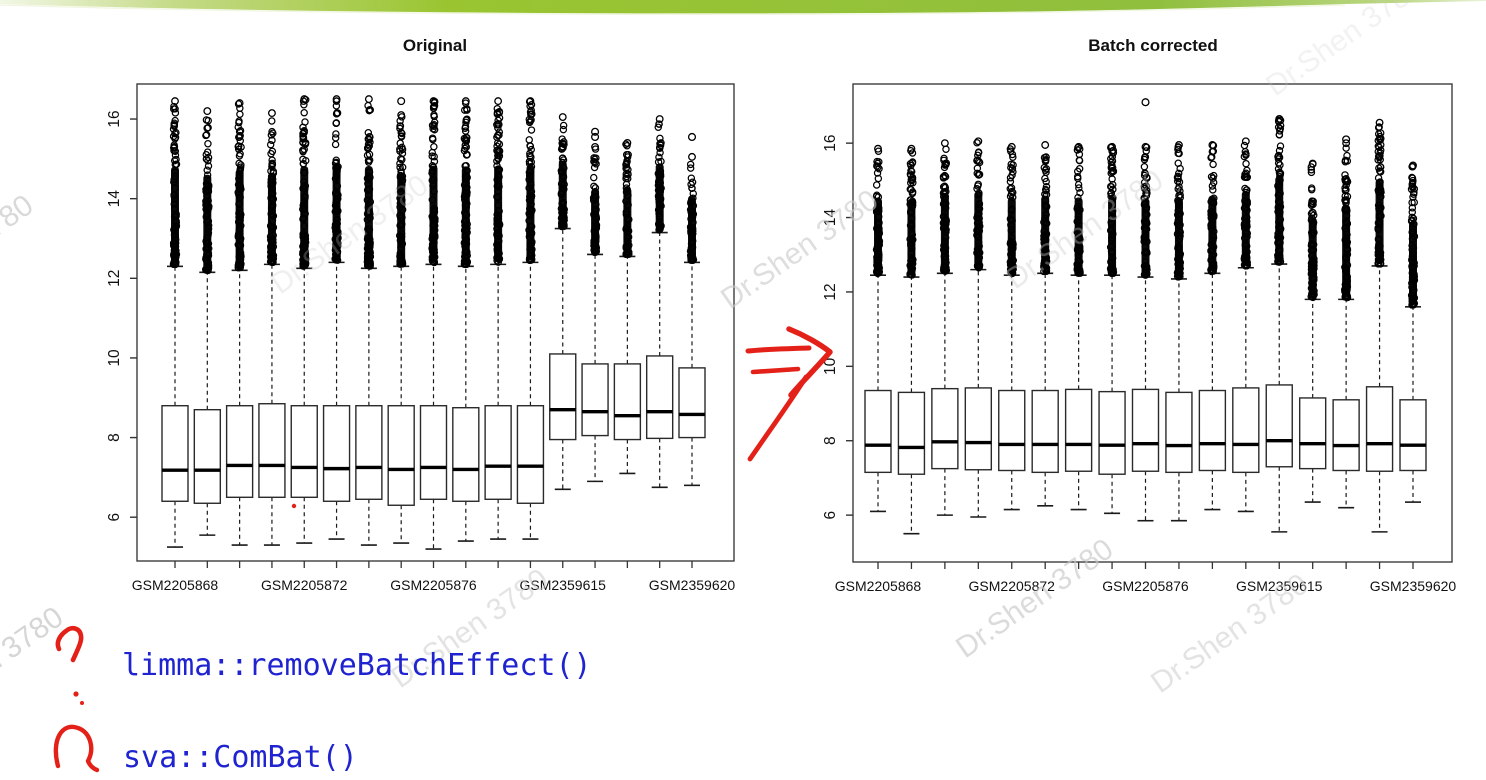 The image size is (1486, 780). I want to click on code-limma-remove-batch-effect: limma::removeBatchEffect(), so click(357, 665).